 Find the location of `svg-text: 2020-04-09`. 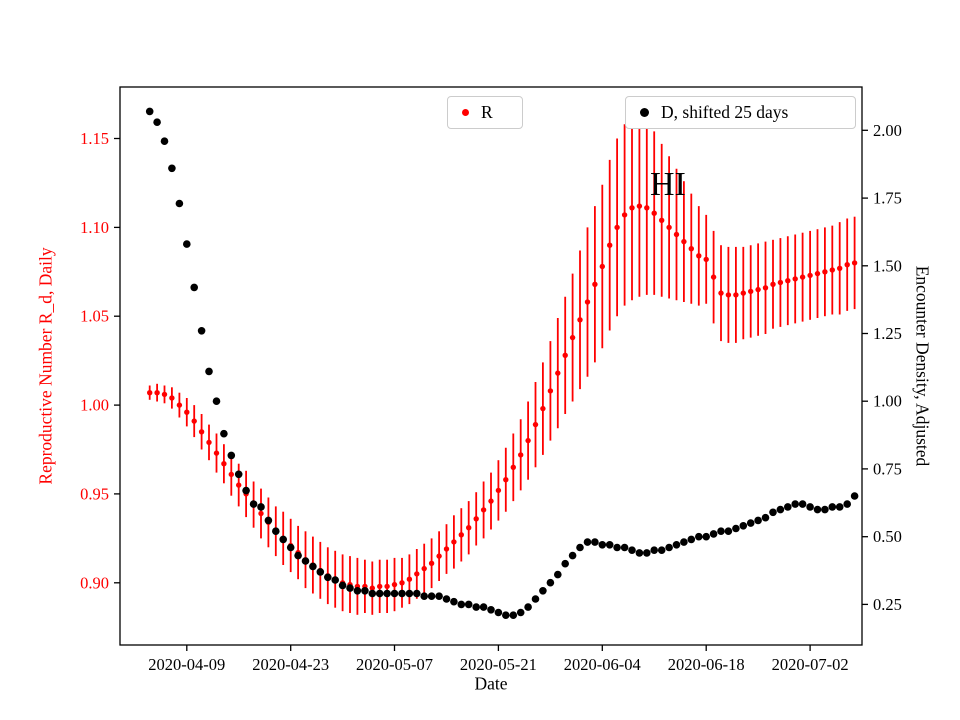

svg-text: 2020-04-09 is located at coordinates (186, 664).